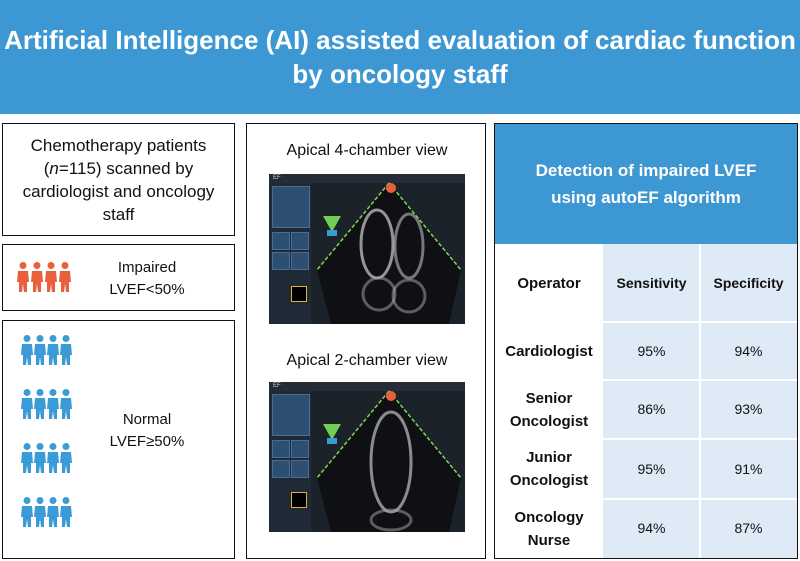 This screenshot has width=800, height=561. Describe the element at coordinates (748, 469) in the screenshot. I see `row-specificity: 91%` at that location.